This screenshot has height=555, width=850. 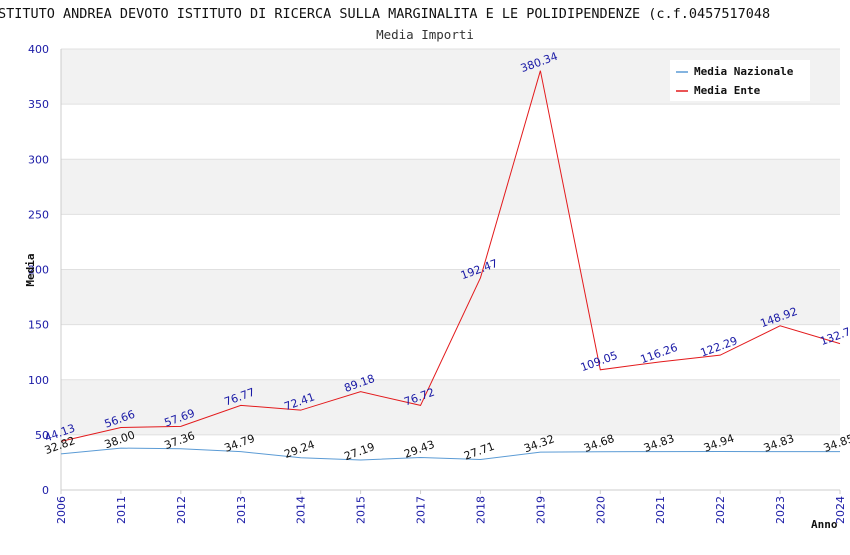 I want to click on x-tick-label: 2019, so click(x=540, y=510).